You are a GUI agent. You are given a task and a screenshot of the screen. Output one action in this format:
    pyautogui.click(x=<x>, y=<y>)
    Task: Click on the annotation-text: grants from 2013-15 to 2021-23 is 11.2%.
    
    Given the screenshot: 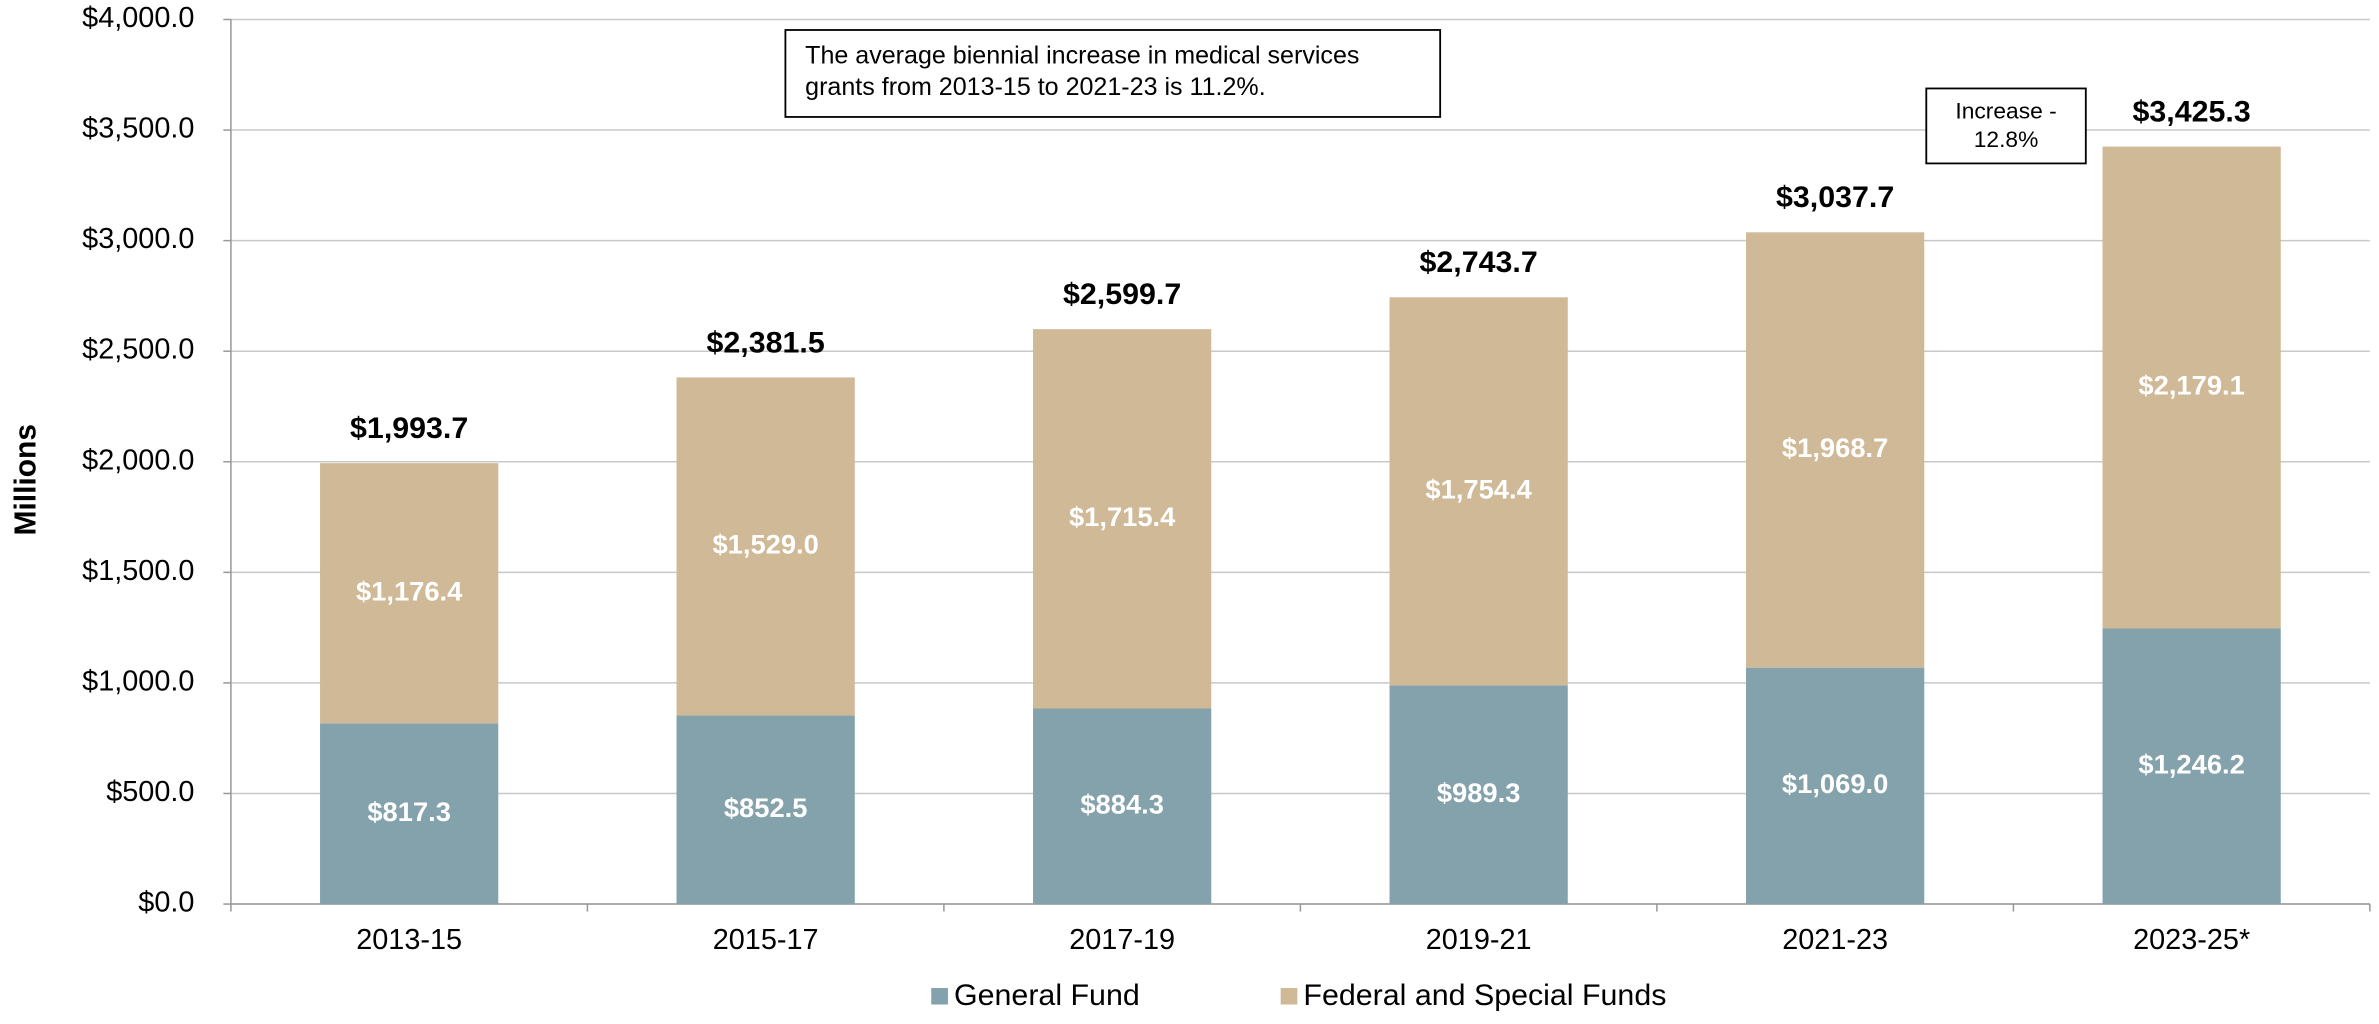 What is the action you would take?
    pyautogui.click(x=1035, y=87)
    